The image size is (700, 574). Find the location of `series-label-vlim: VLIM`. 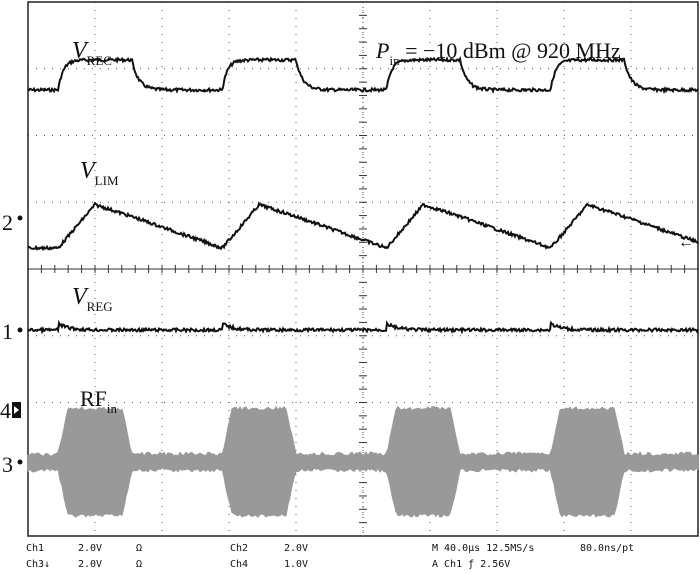

series-label-vlim: VLIM is located at coordinates (99, 173).